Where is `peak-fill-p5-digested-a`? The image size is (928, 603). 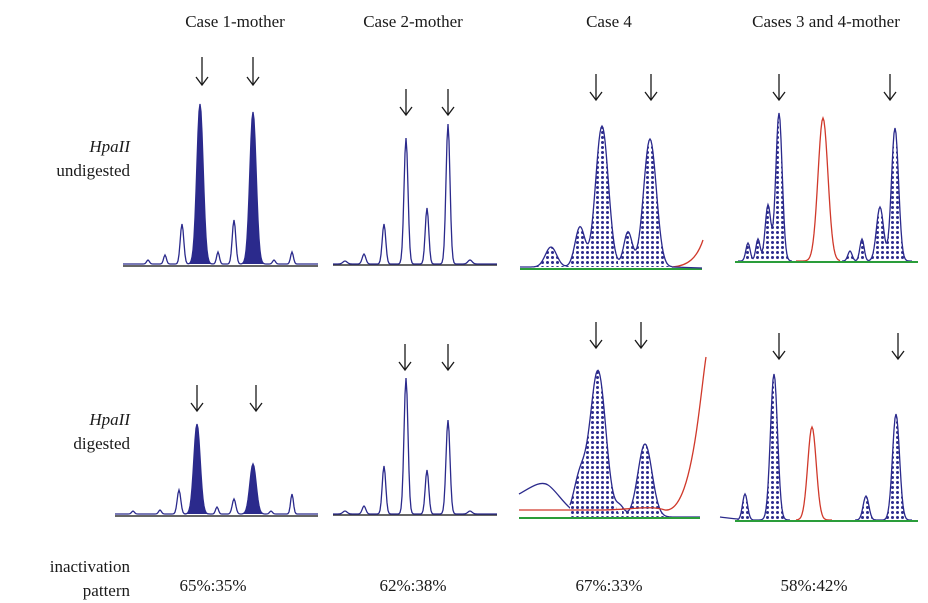
peak-fill-p5-digested-a is located at coordinates (197, 469).